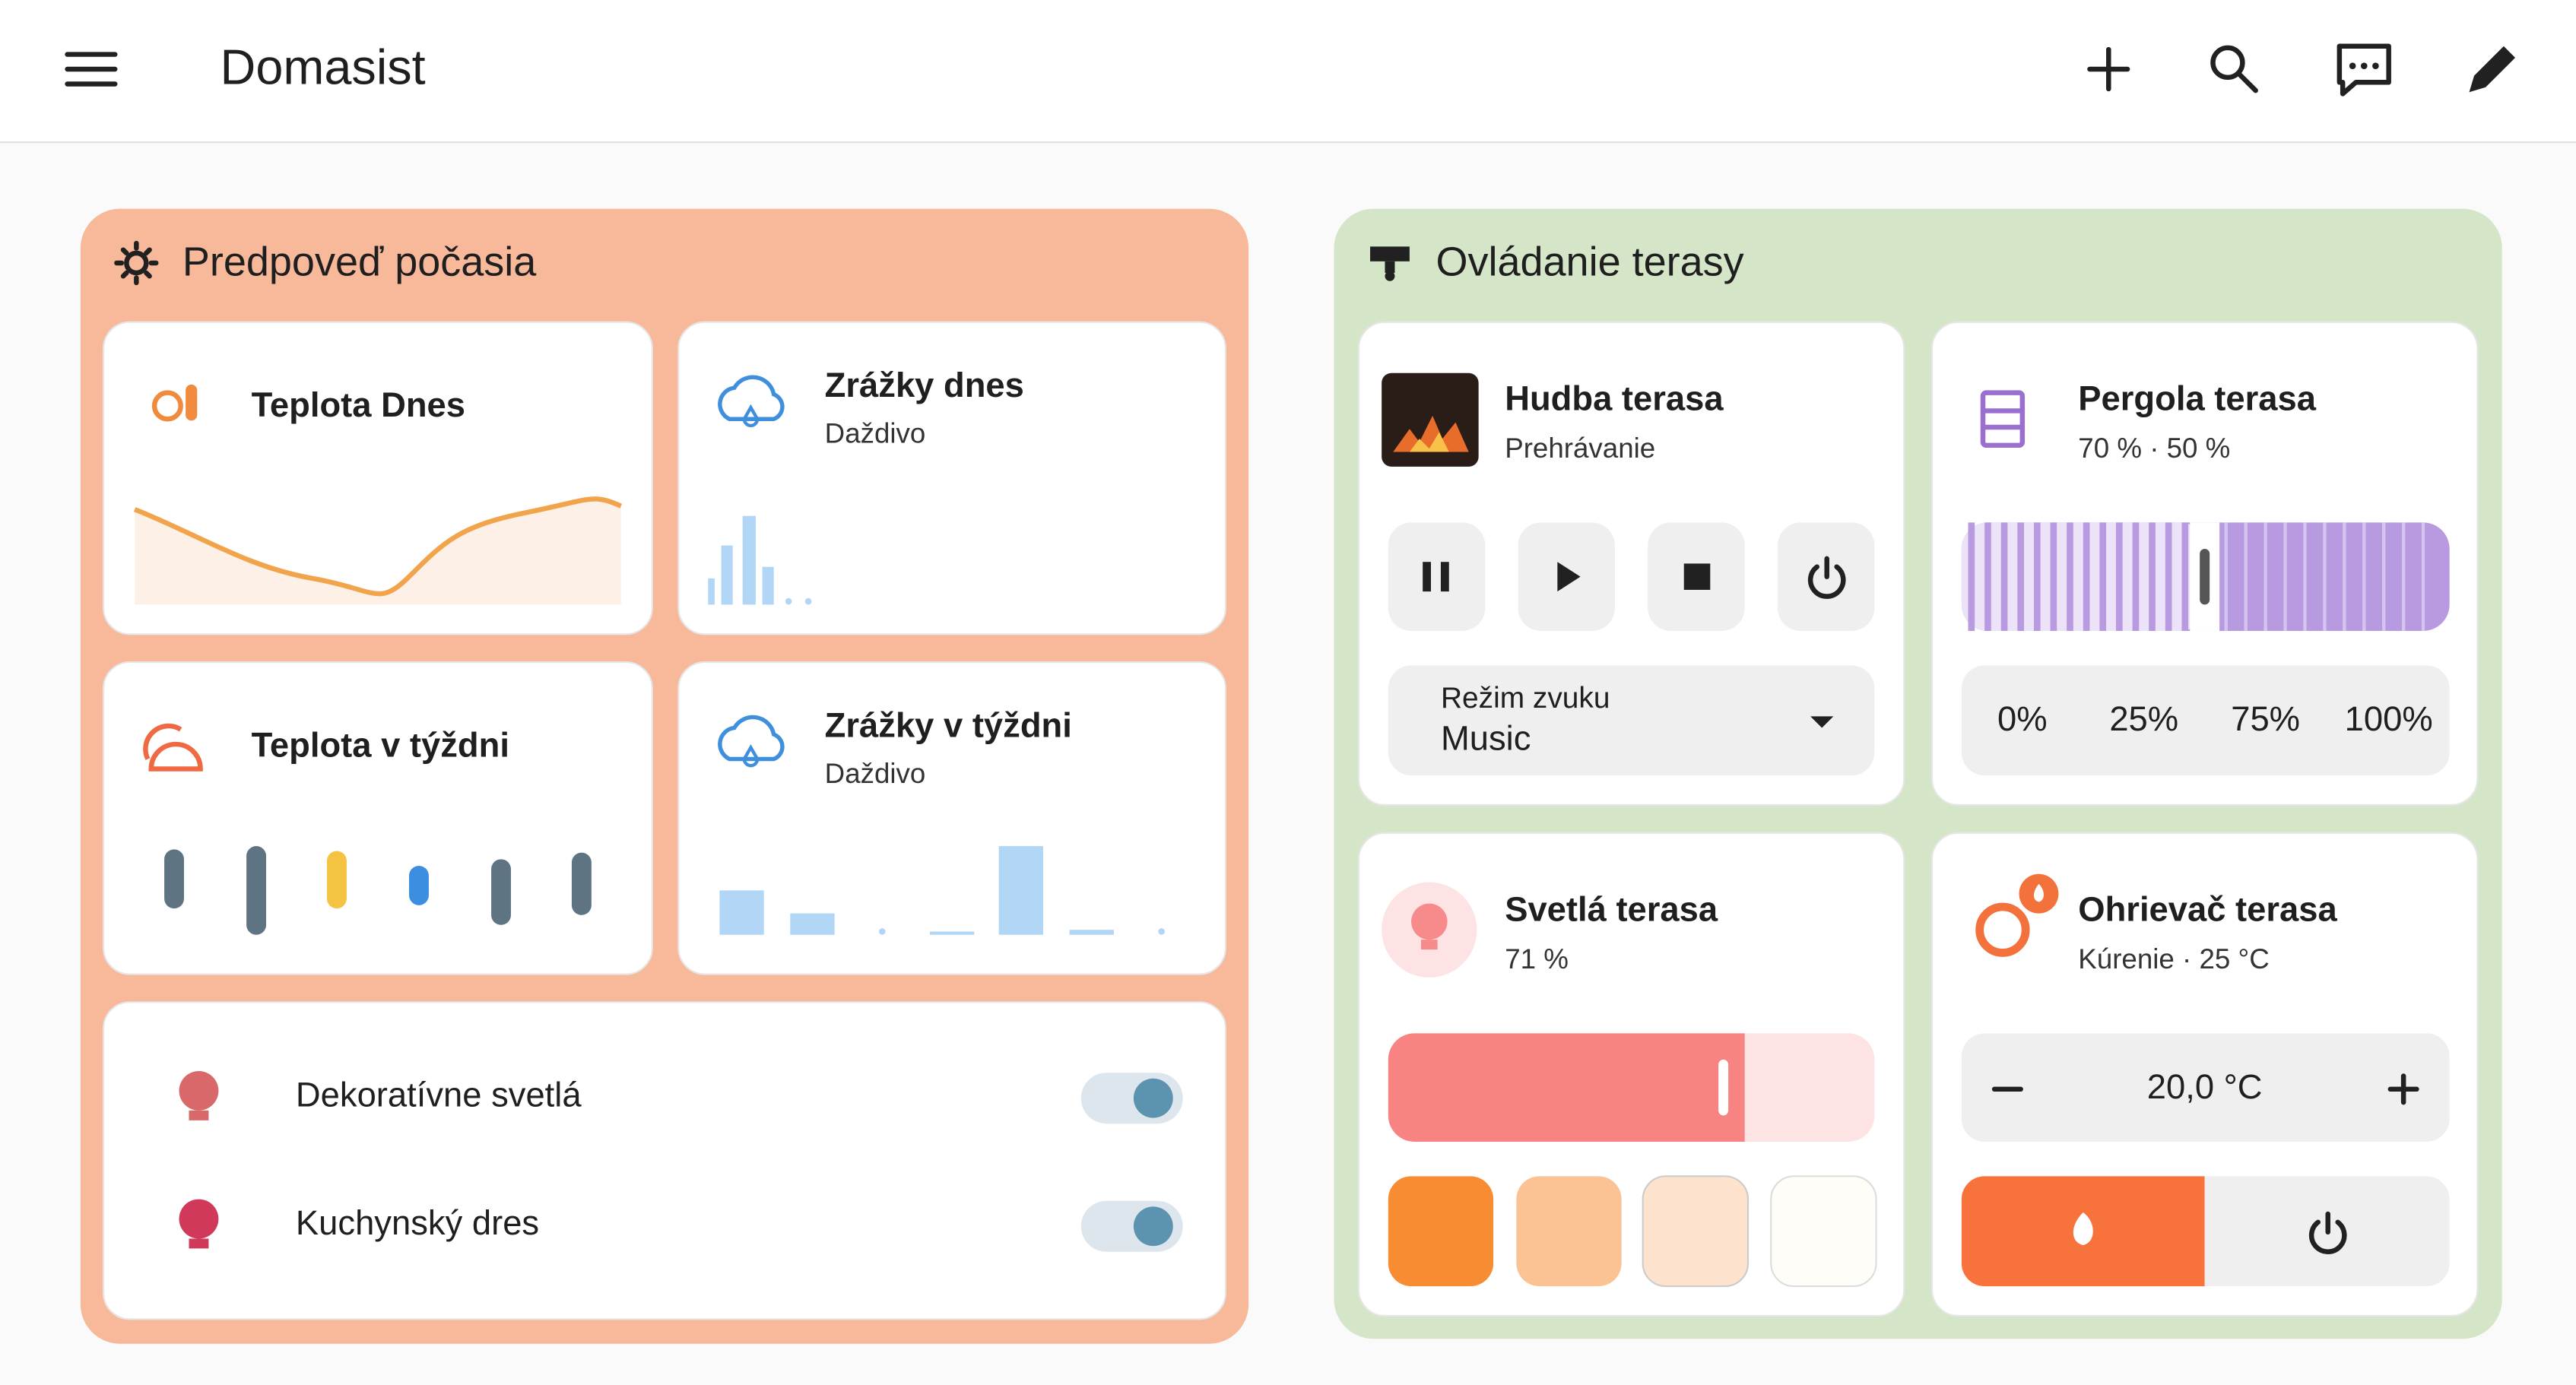 This screenshot has width=2576, height=1385. I want to click on menu-button, so click(91, 69).